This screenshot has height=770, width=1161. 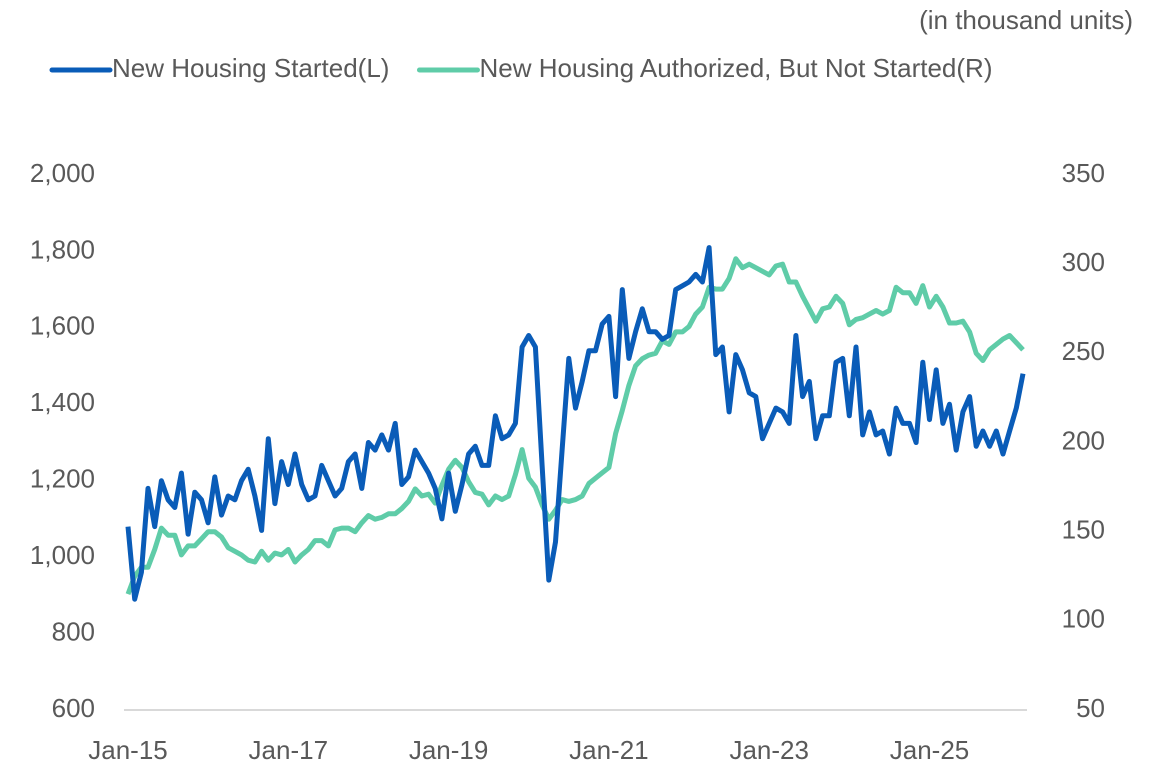 What do you see at coordinates (1026, 20) in the screenshot?
I see `unit-label: (in thousand units)` at bounding box center [1026, 20].